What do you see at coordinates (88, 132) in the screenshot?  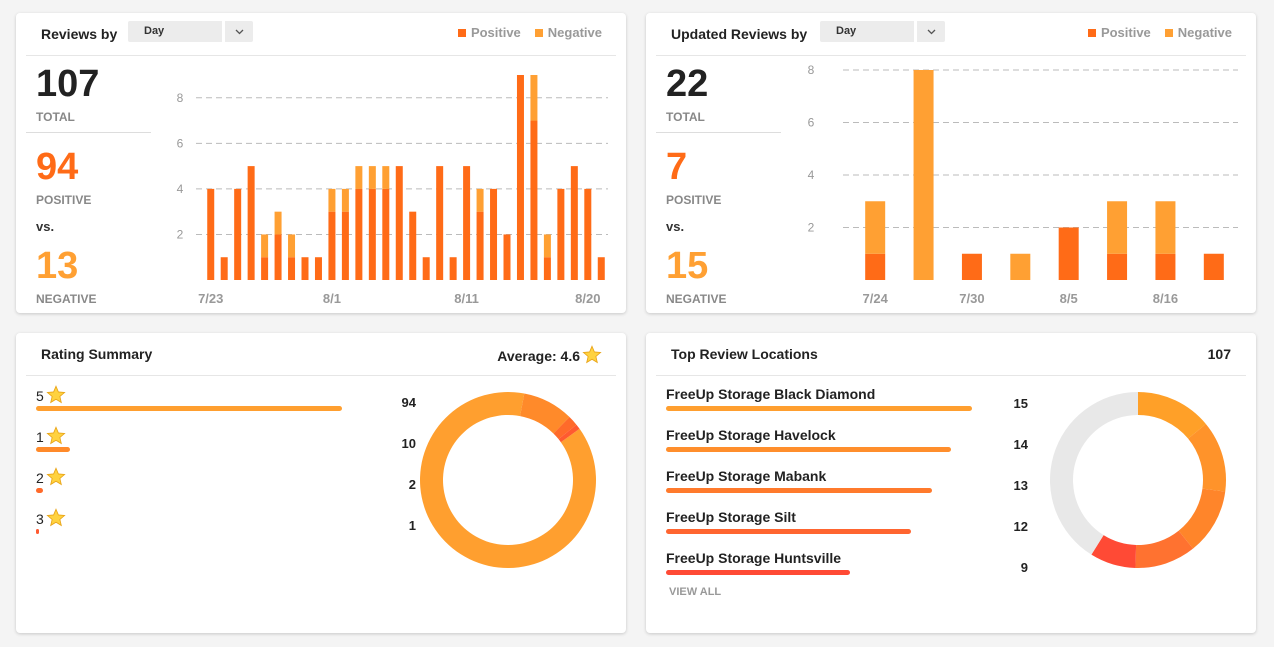 I see `stat-divider` at bounding box center [88, 132].